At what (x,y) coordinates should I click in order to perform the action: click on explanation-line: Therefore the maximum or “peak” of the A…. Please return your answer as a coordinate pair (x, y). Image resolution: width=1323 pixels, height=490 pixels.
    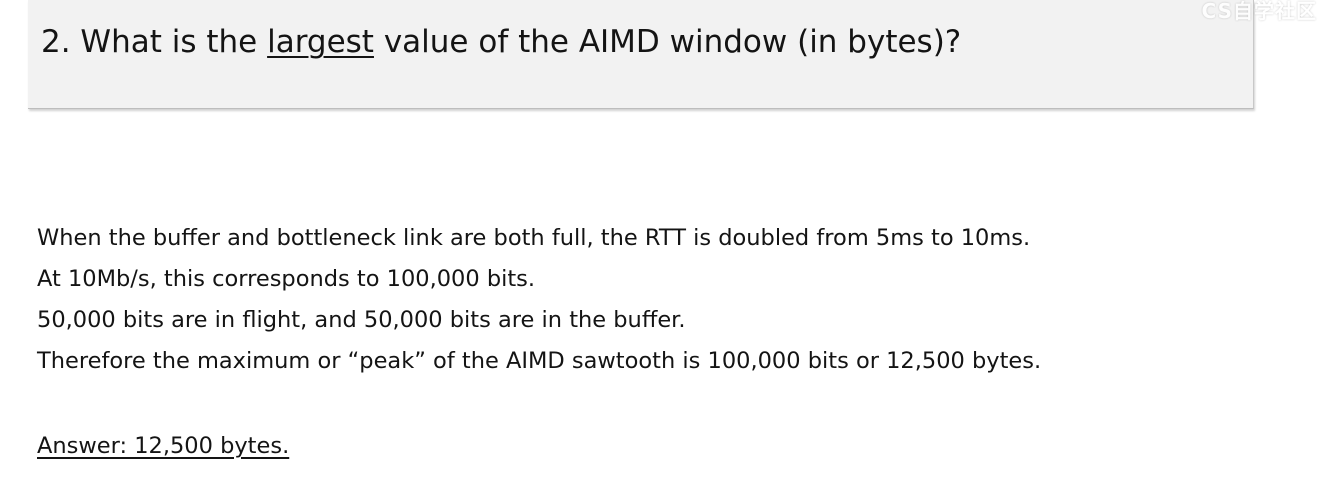
    Looking at the image, I should click on (539, 361).